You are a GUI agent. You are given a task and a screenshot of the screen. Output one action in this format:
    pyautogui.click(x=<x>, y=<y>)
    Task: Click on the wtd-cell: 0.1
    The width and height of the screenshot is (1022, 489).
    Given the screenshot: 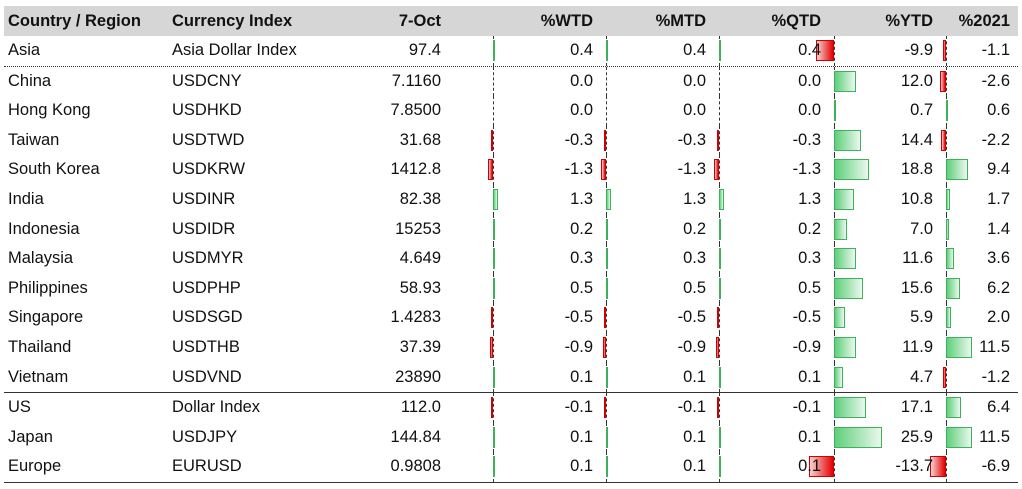 What is the action you would take?
    pyautogui.click(x=544, y=377)
    